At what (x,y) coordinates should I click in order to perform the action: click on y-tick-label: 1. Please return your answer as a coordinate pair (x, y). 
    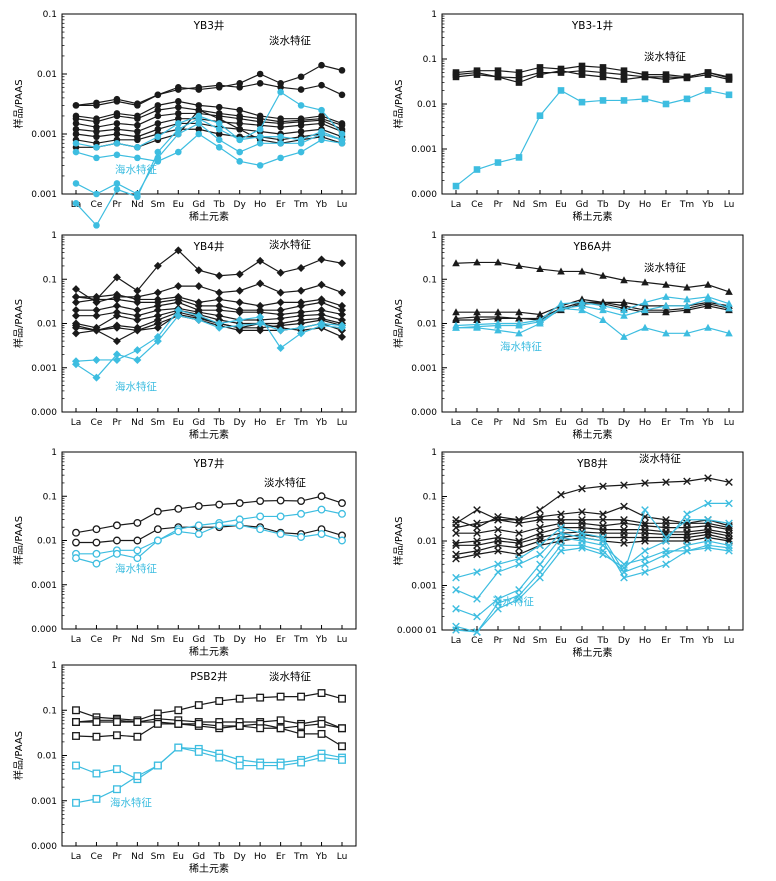
    Looking at the image, I should click on (434, 15).